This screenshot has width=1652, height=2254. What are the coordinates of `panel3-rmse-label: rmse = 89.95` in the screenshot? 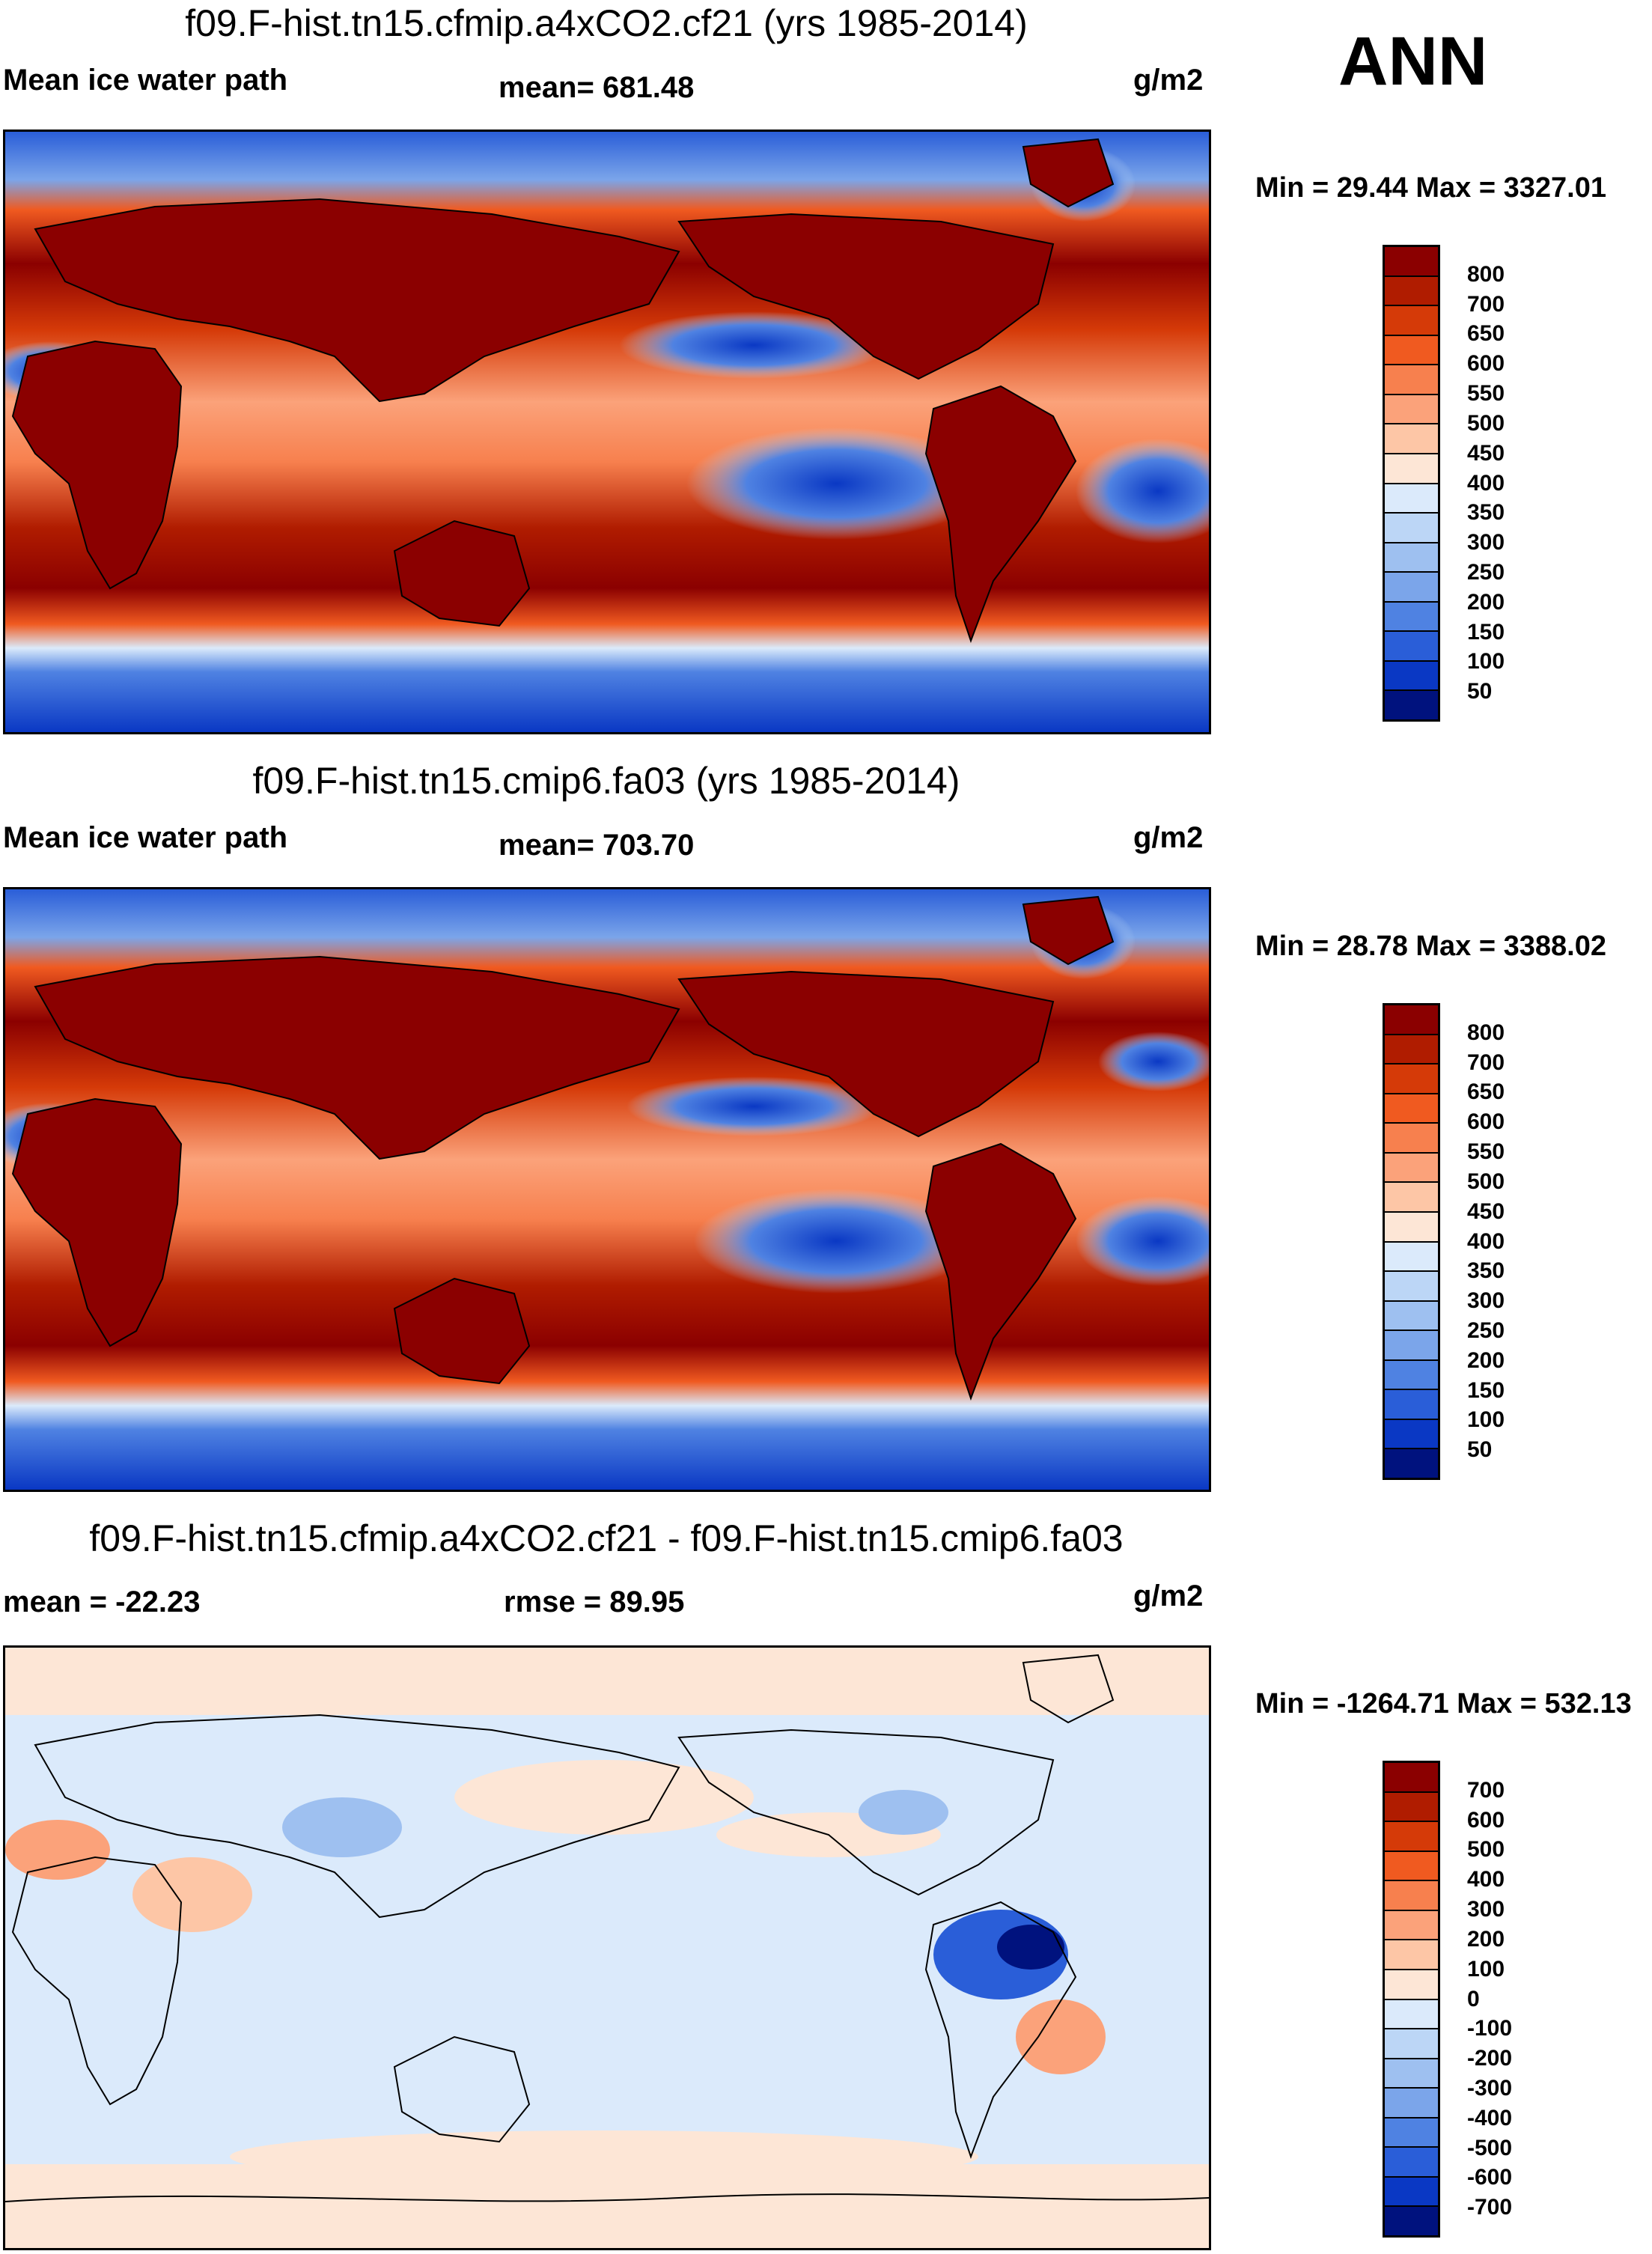 It's located at (594, 1602).